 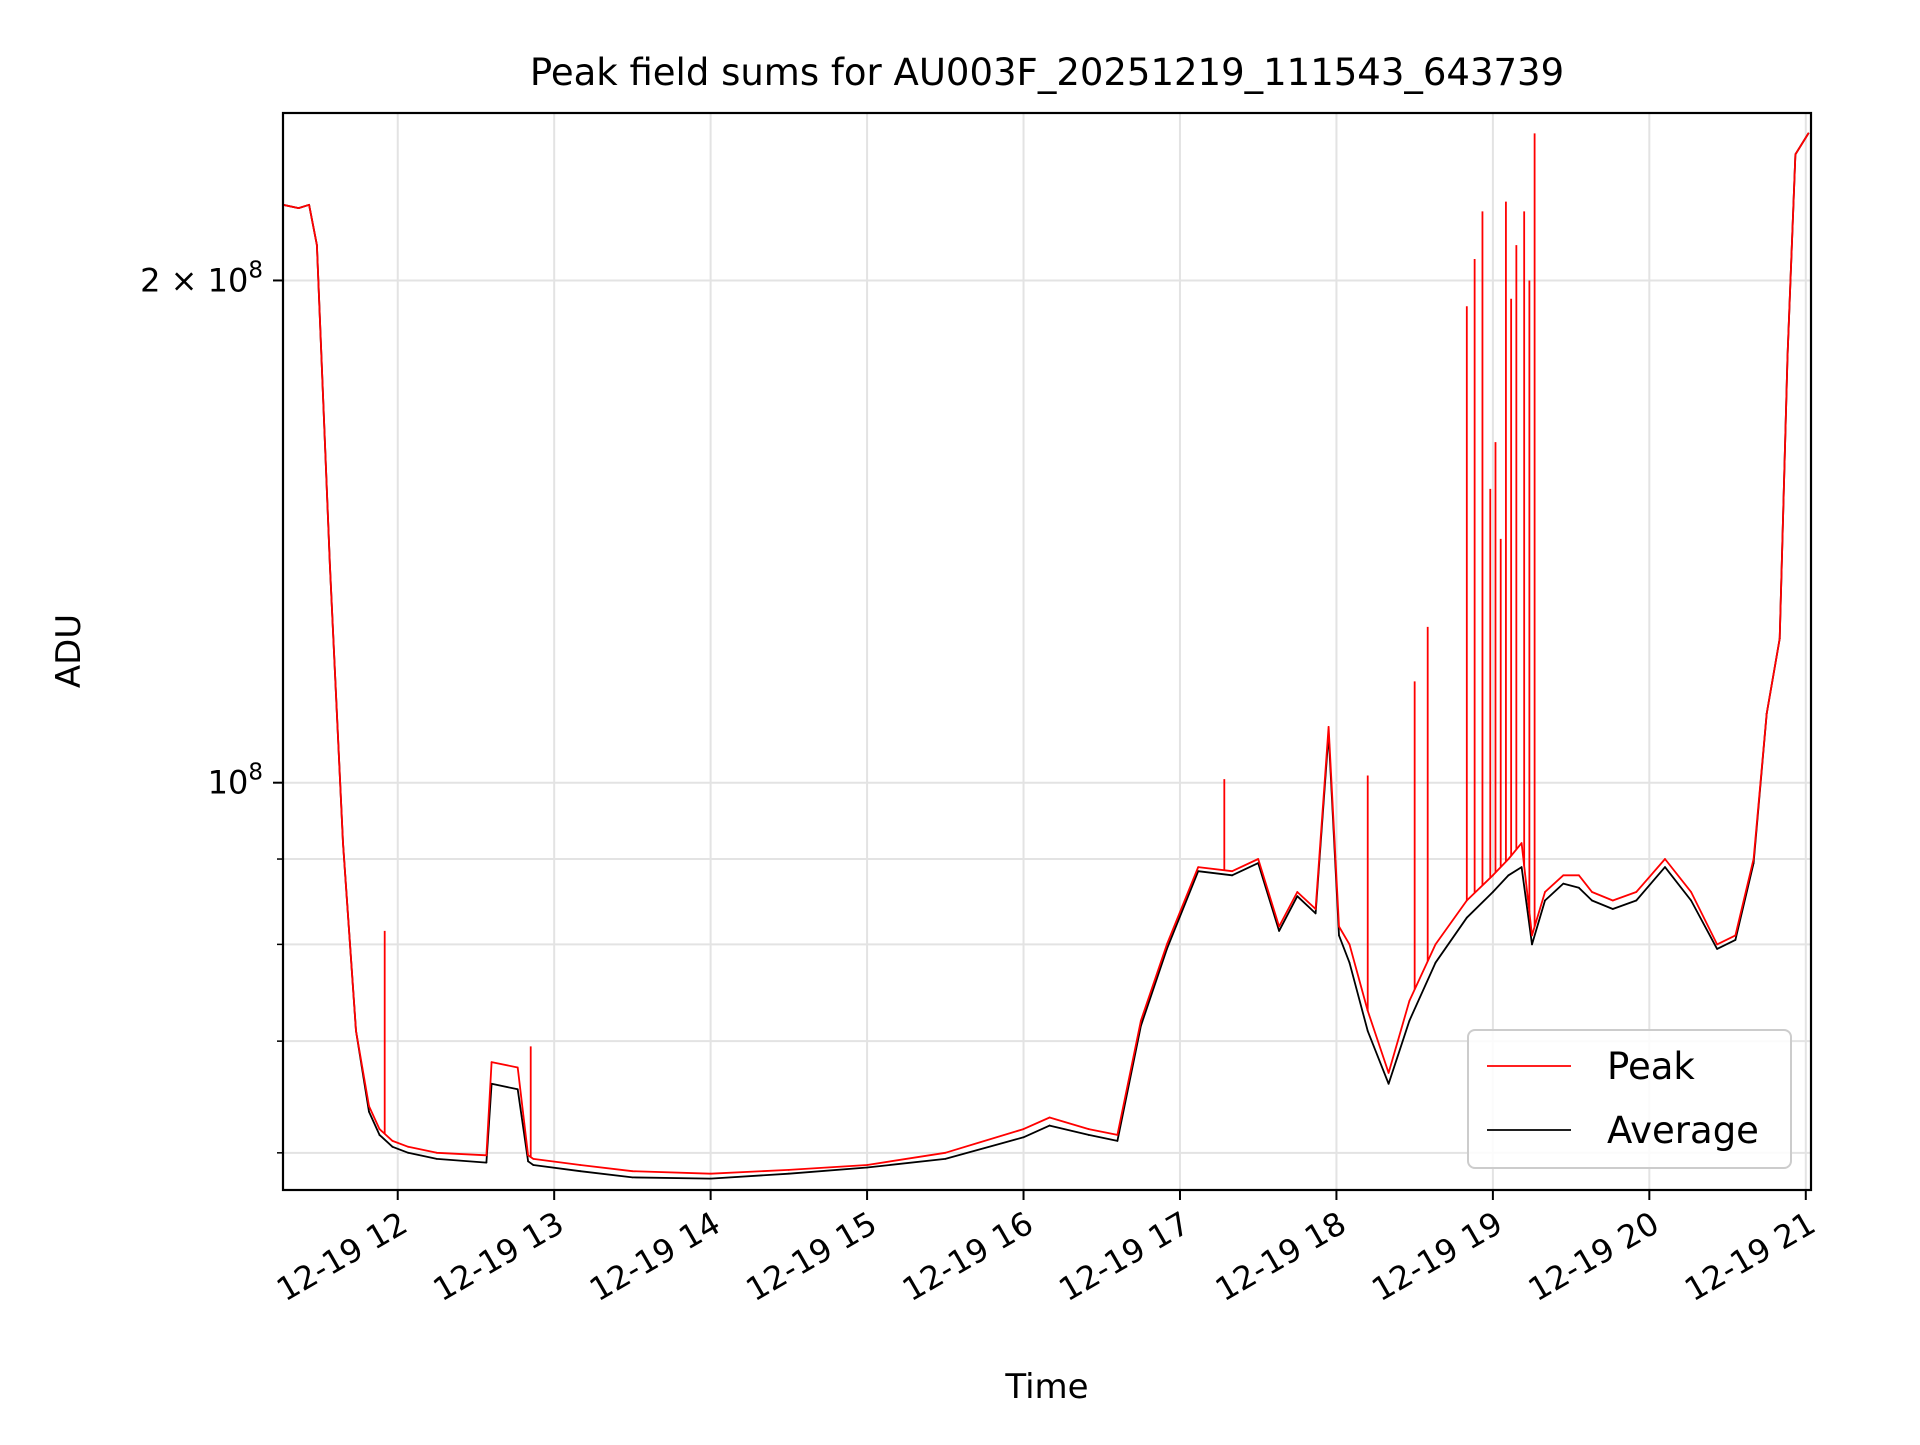 What do you see at coordinates (235, 781) in the screenshot?
I see `y-tick-label: 108` at bounding box center [235, 781].